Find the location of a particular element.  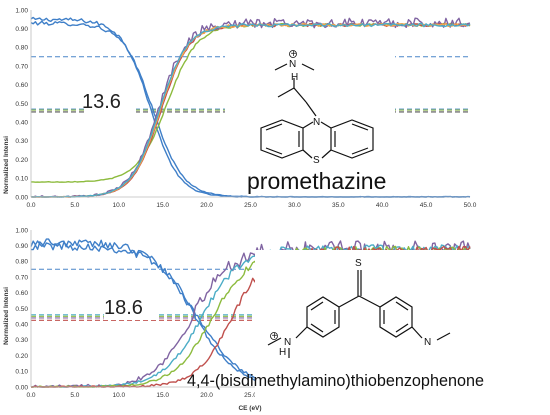

promethazine-ring-s: S is located at coordinates (316, 160).